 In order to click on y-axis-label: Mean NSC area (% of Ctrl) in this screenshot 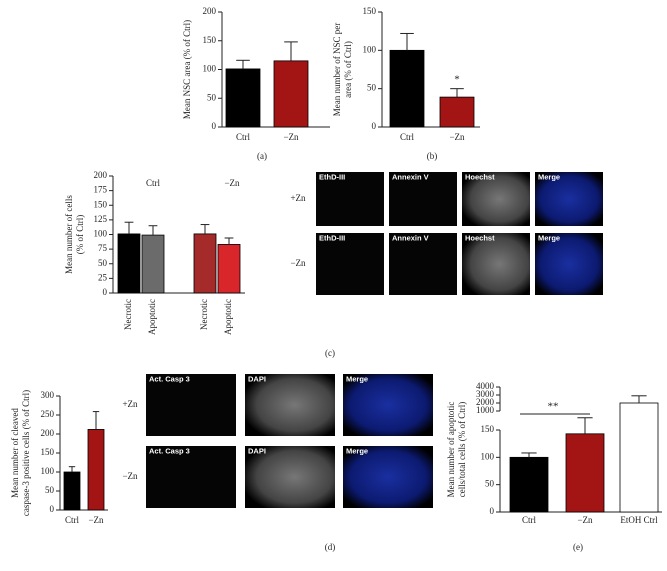, I will do `click(187, 69)`.